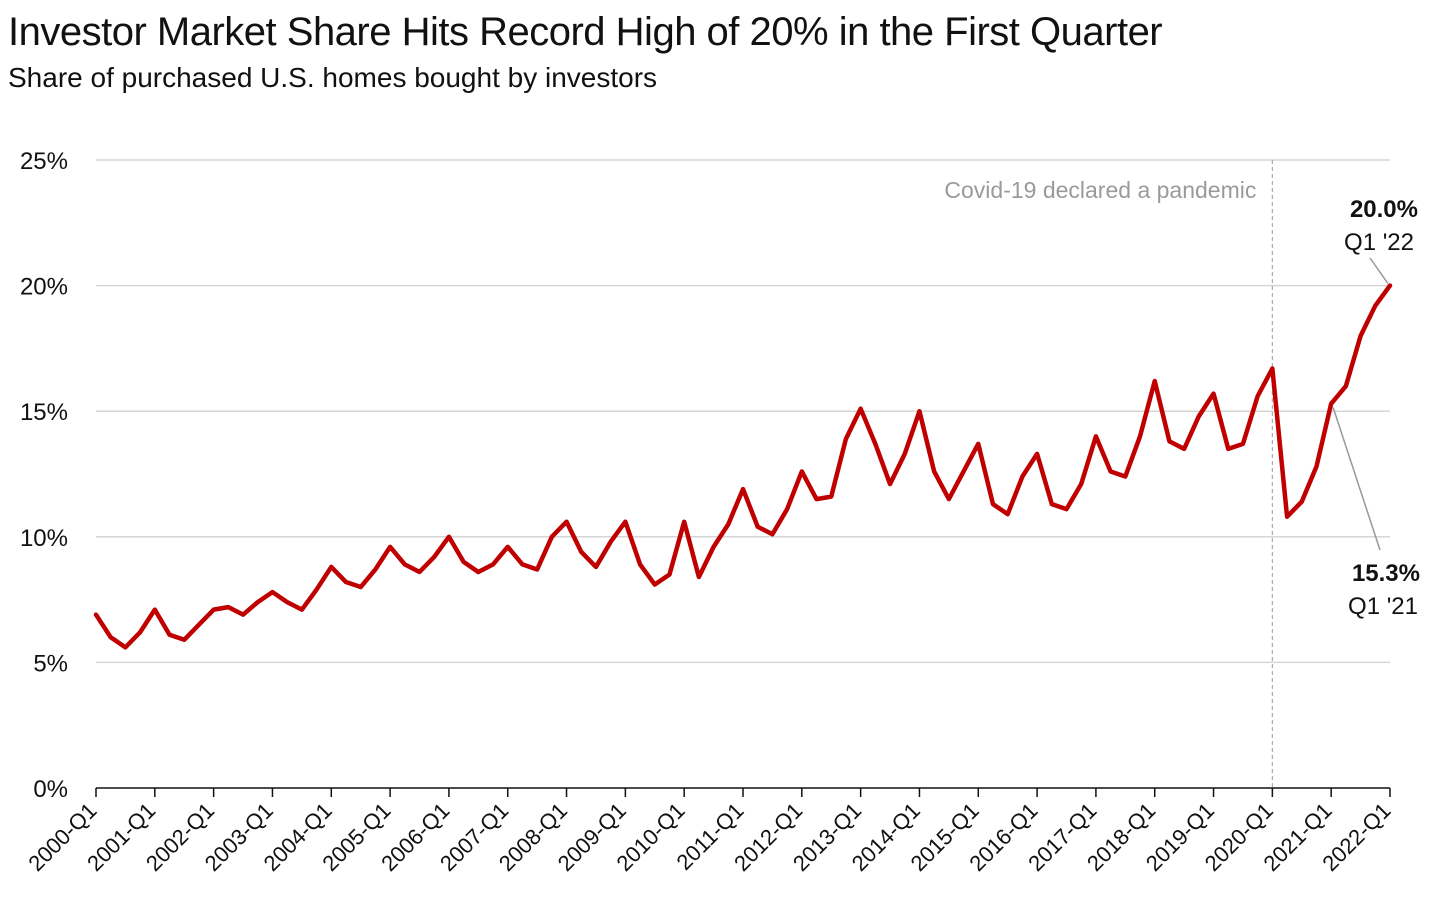 The height and width of the screenshot is (916, 1456). Describe the element at coordinates (44, 475) in the screenshot. I see `y-tick-labels: 0% 5% 10% 15% 20% 25%` at that location.